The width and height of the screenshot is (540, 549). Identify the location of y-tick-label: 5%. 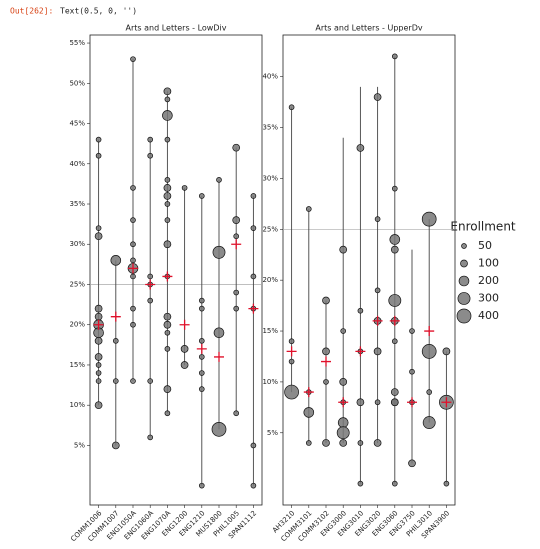
(272, 433).